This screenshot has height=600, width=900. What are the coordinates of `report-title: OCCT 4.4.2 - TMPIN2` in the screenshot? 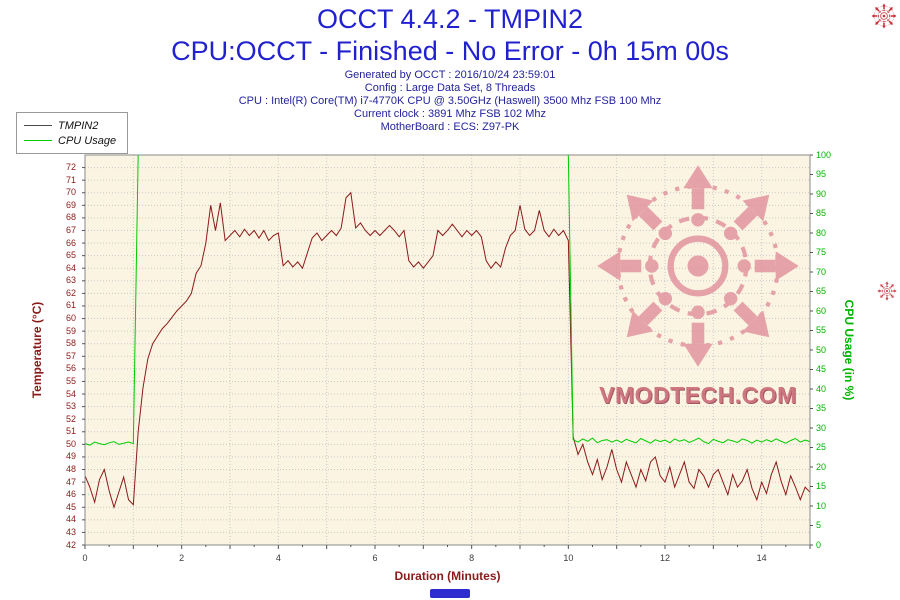 It's located at (450, 19).